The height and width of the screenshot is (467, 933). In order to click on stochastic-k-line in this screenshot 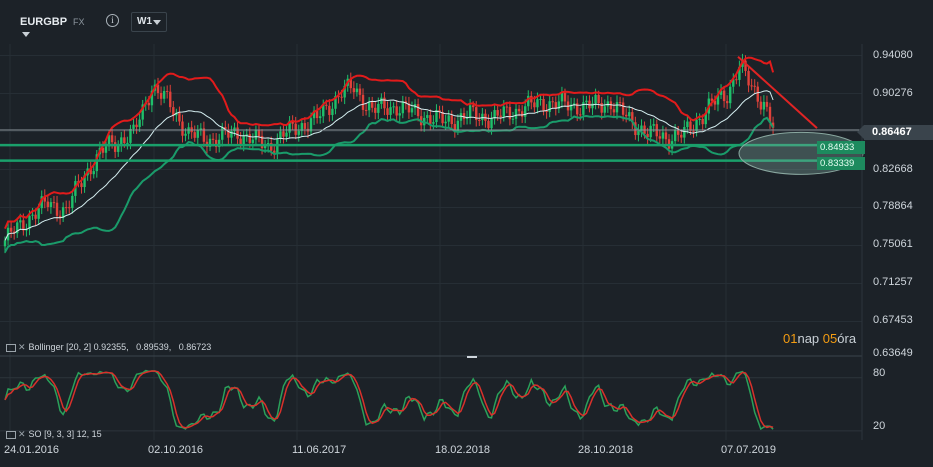, I will do `click(389, 400)`.